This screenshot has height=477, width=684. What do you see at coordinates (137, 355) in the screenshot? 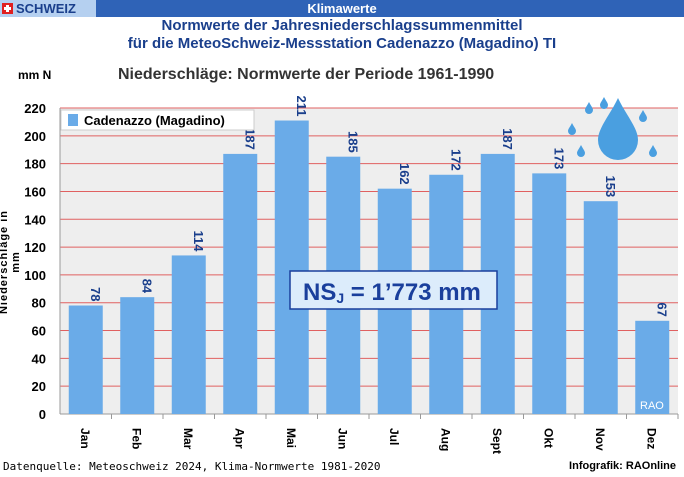
I see `bar-feb` at bounding box center [137, 355].